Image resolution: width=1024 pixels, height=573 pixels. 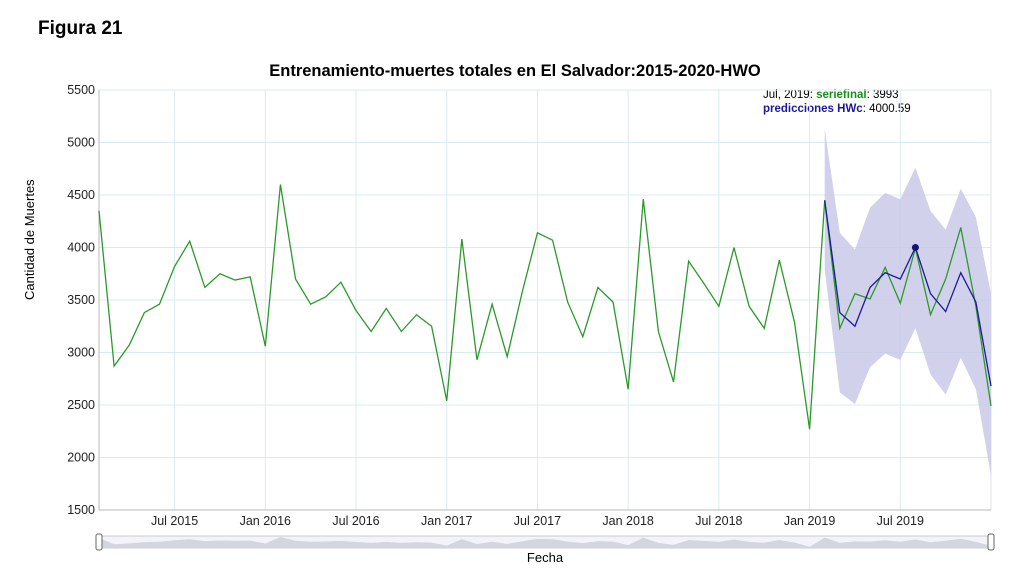 What do you see at coordinates (545, 557) in the screenshot?
I see `x-axis-label: Fecha` at bounding box center [545, 557].